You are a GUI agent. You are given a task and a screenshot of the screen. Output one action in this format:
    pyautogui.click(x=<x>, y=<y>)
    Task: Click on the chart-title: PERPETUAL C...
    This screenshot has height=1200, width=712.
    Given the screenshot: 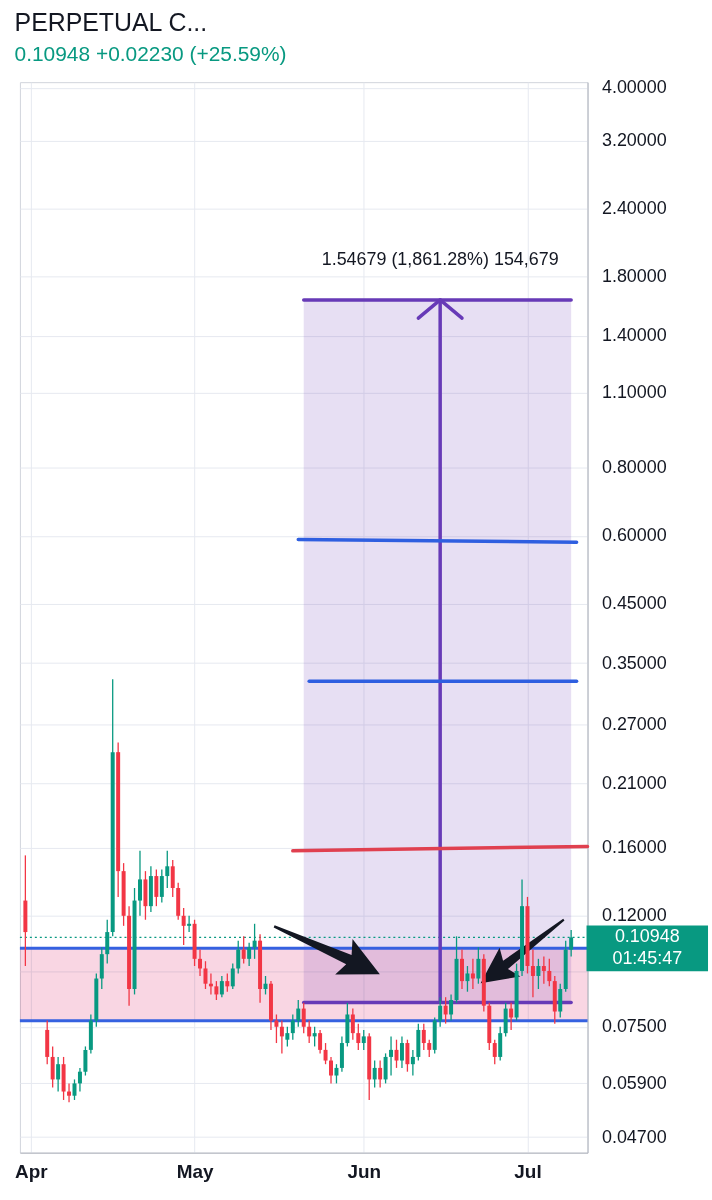 What is the action you would take?
    pyautogui.click(x=111, y=22)
    